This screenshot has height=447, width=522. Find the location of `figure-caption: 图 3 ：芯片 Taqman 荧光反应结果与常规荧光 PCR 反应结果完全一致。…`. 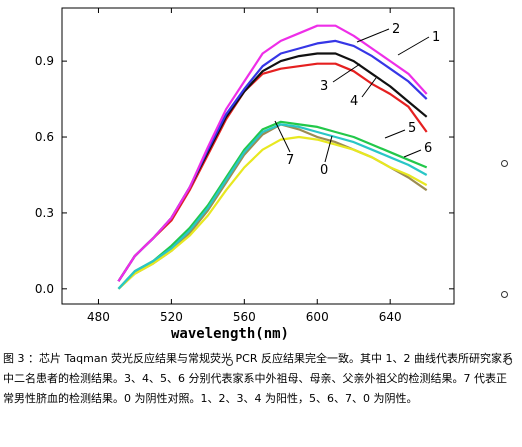

figure-caption: 图 3 ：芯片 Taqman 荧光反应结果与常规荧光 PCR 反应结果完全一致。… is located at coordinates (258, 378).